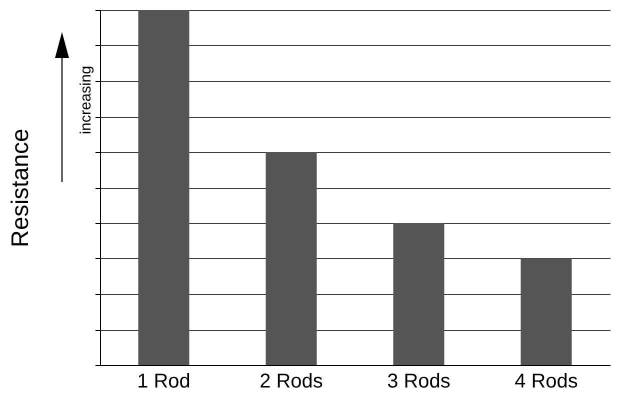 This screenshot has height=401, width=622. What do you see at coordinates (418, 381) in the screenshot?
I see `x-tick-label: 3 Rods` at bounding box center [418, 381].